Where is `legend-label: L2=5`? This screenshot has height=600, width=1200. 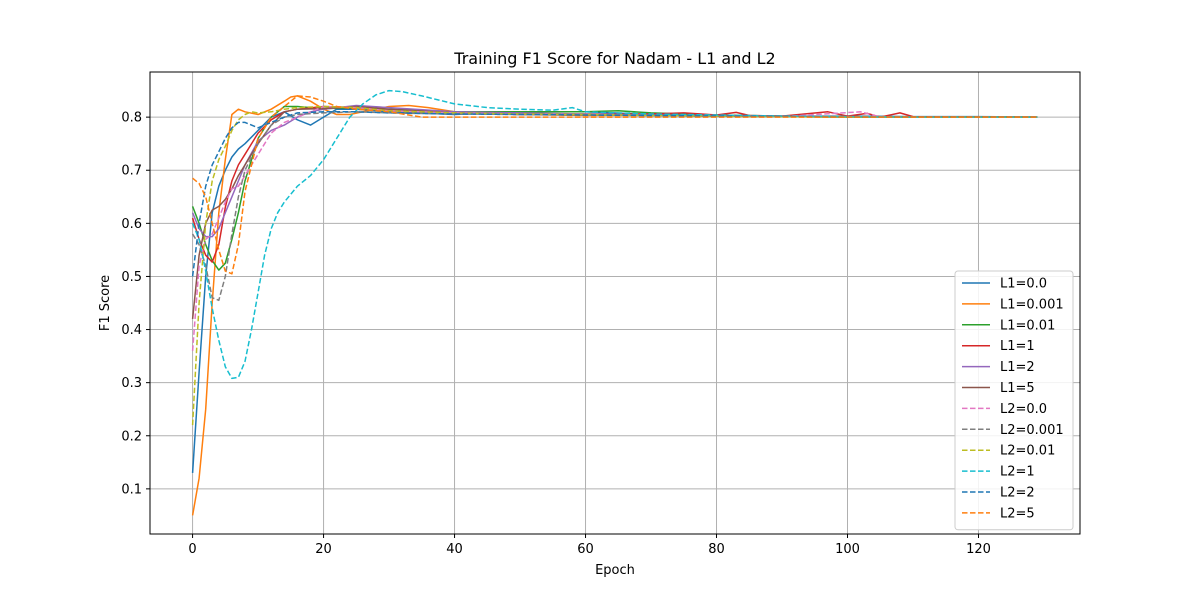 legend-label: L2=5 is located at coordinates (1017, 513).